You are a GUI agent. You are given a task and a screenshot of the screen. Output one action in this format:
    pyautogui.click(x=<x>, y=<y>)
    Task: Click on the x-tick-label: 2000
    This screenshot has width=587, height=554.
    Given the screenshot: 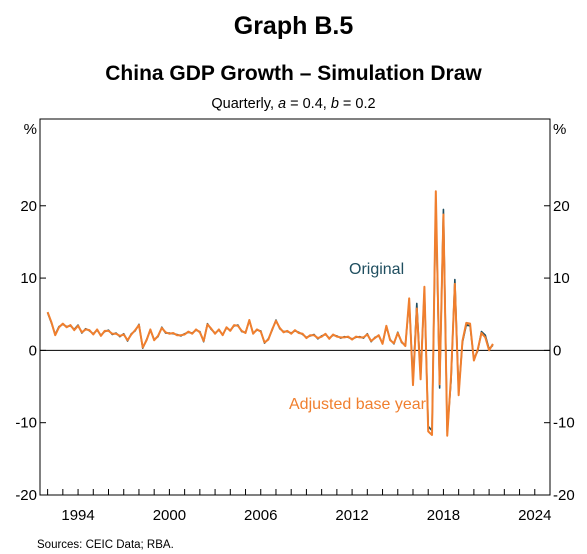 What is the action you would take?
    pyautogui.click(x=169, y=515)
    